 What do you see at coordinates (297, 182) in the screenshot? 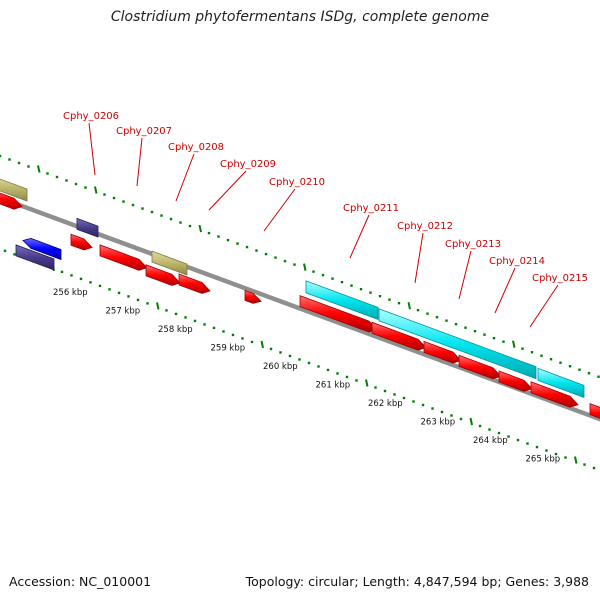
I see `gene-label: Cphy_0210` at bounding box center [297, 182].